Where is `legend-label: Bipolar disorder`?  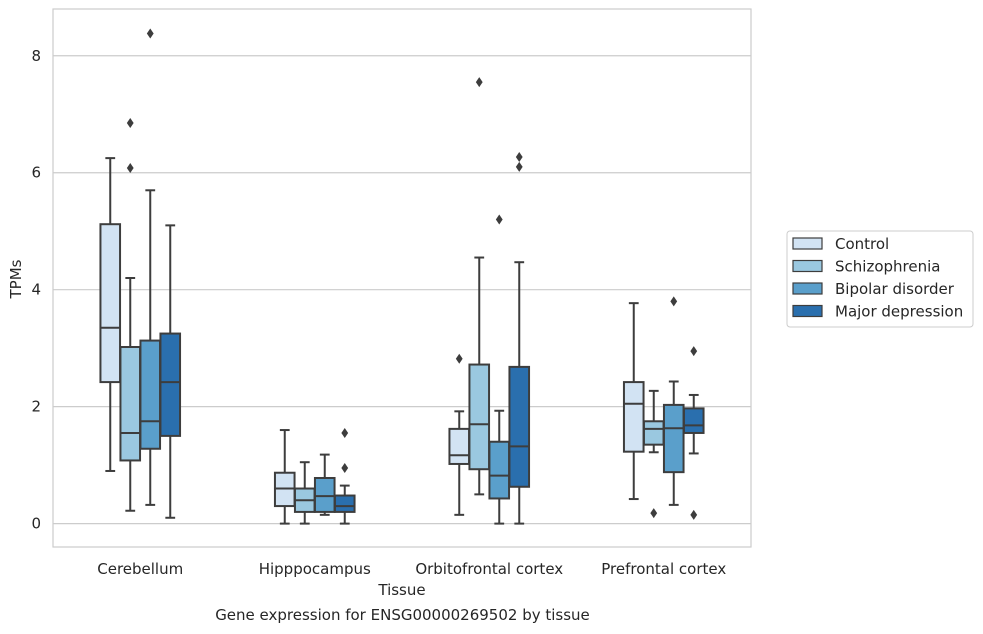 legend-label: Bipolar disorder is located at coordinates (895, 289).